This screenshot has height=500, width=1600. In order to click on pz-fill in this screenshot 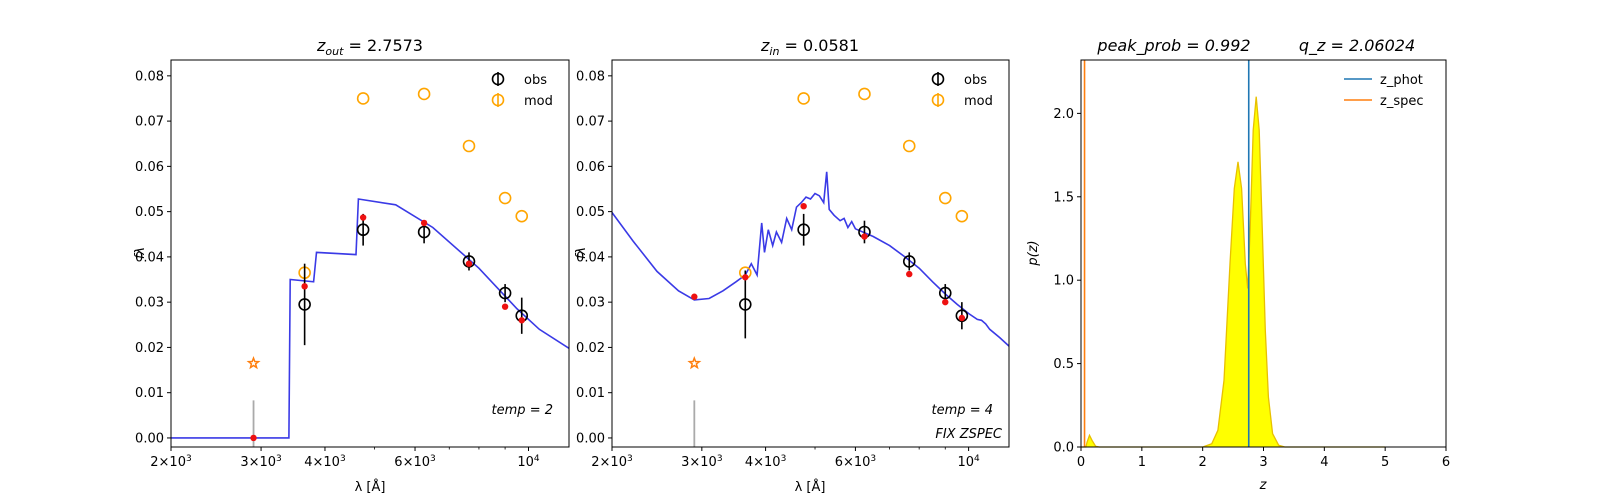, I will do `click(1233, 271)`.